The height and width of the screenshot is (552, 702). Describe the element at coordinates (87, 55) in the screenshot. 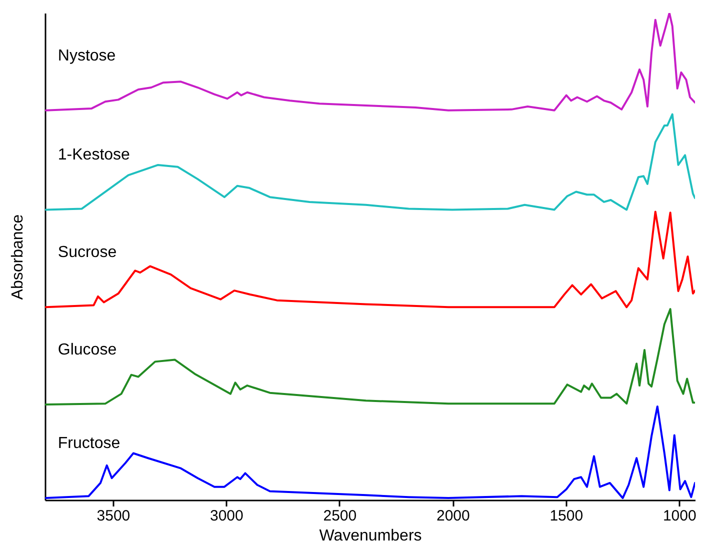

I see `text: Nystose` at that location.